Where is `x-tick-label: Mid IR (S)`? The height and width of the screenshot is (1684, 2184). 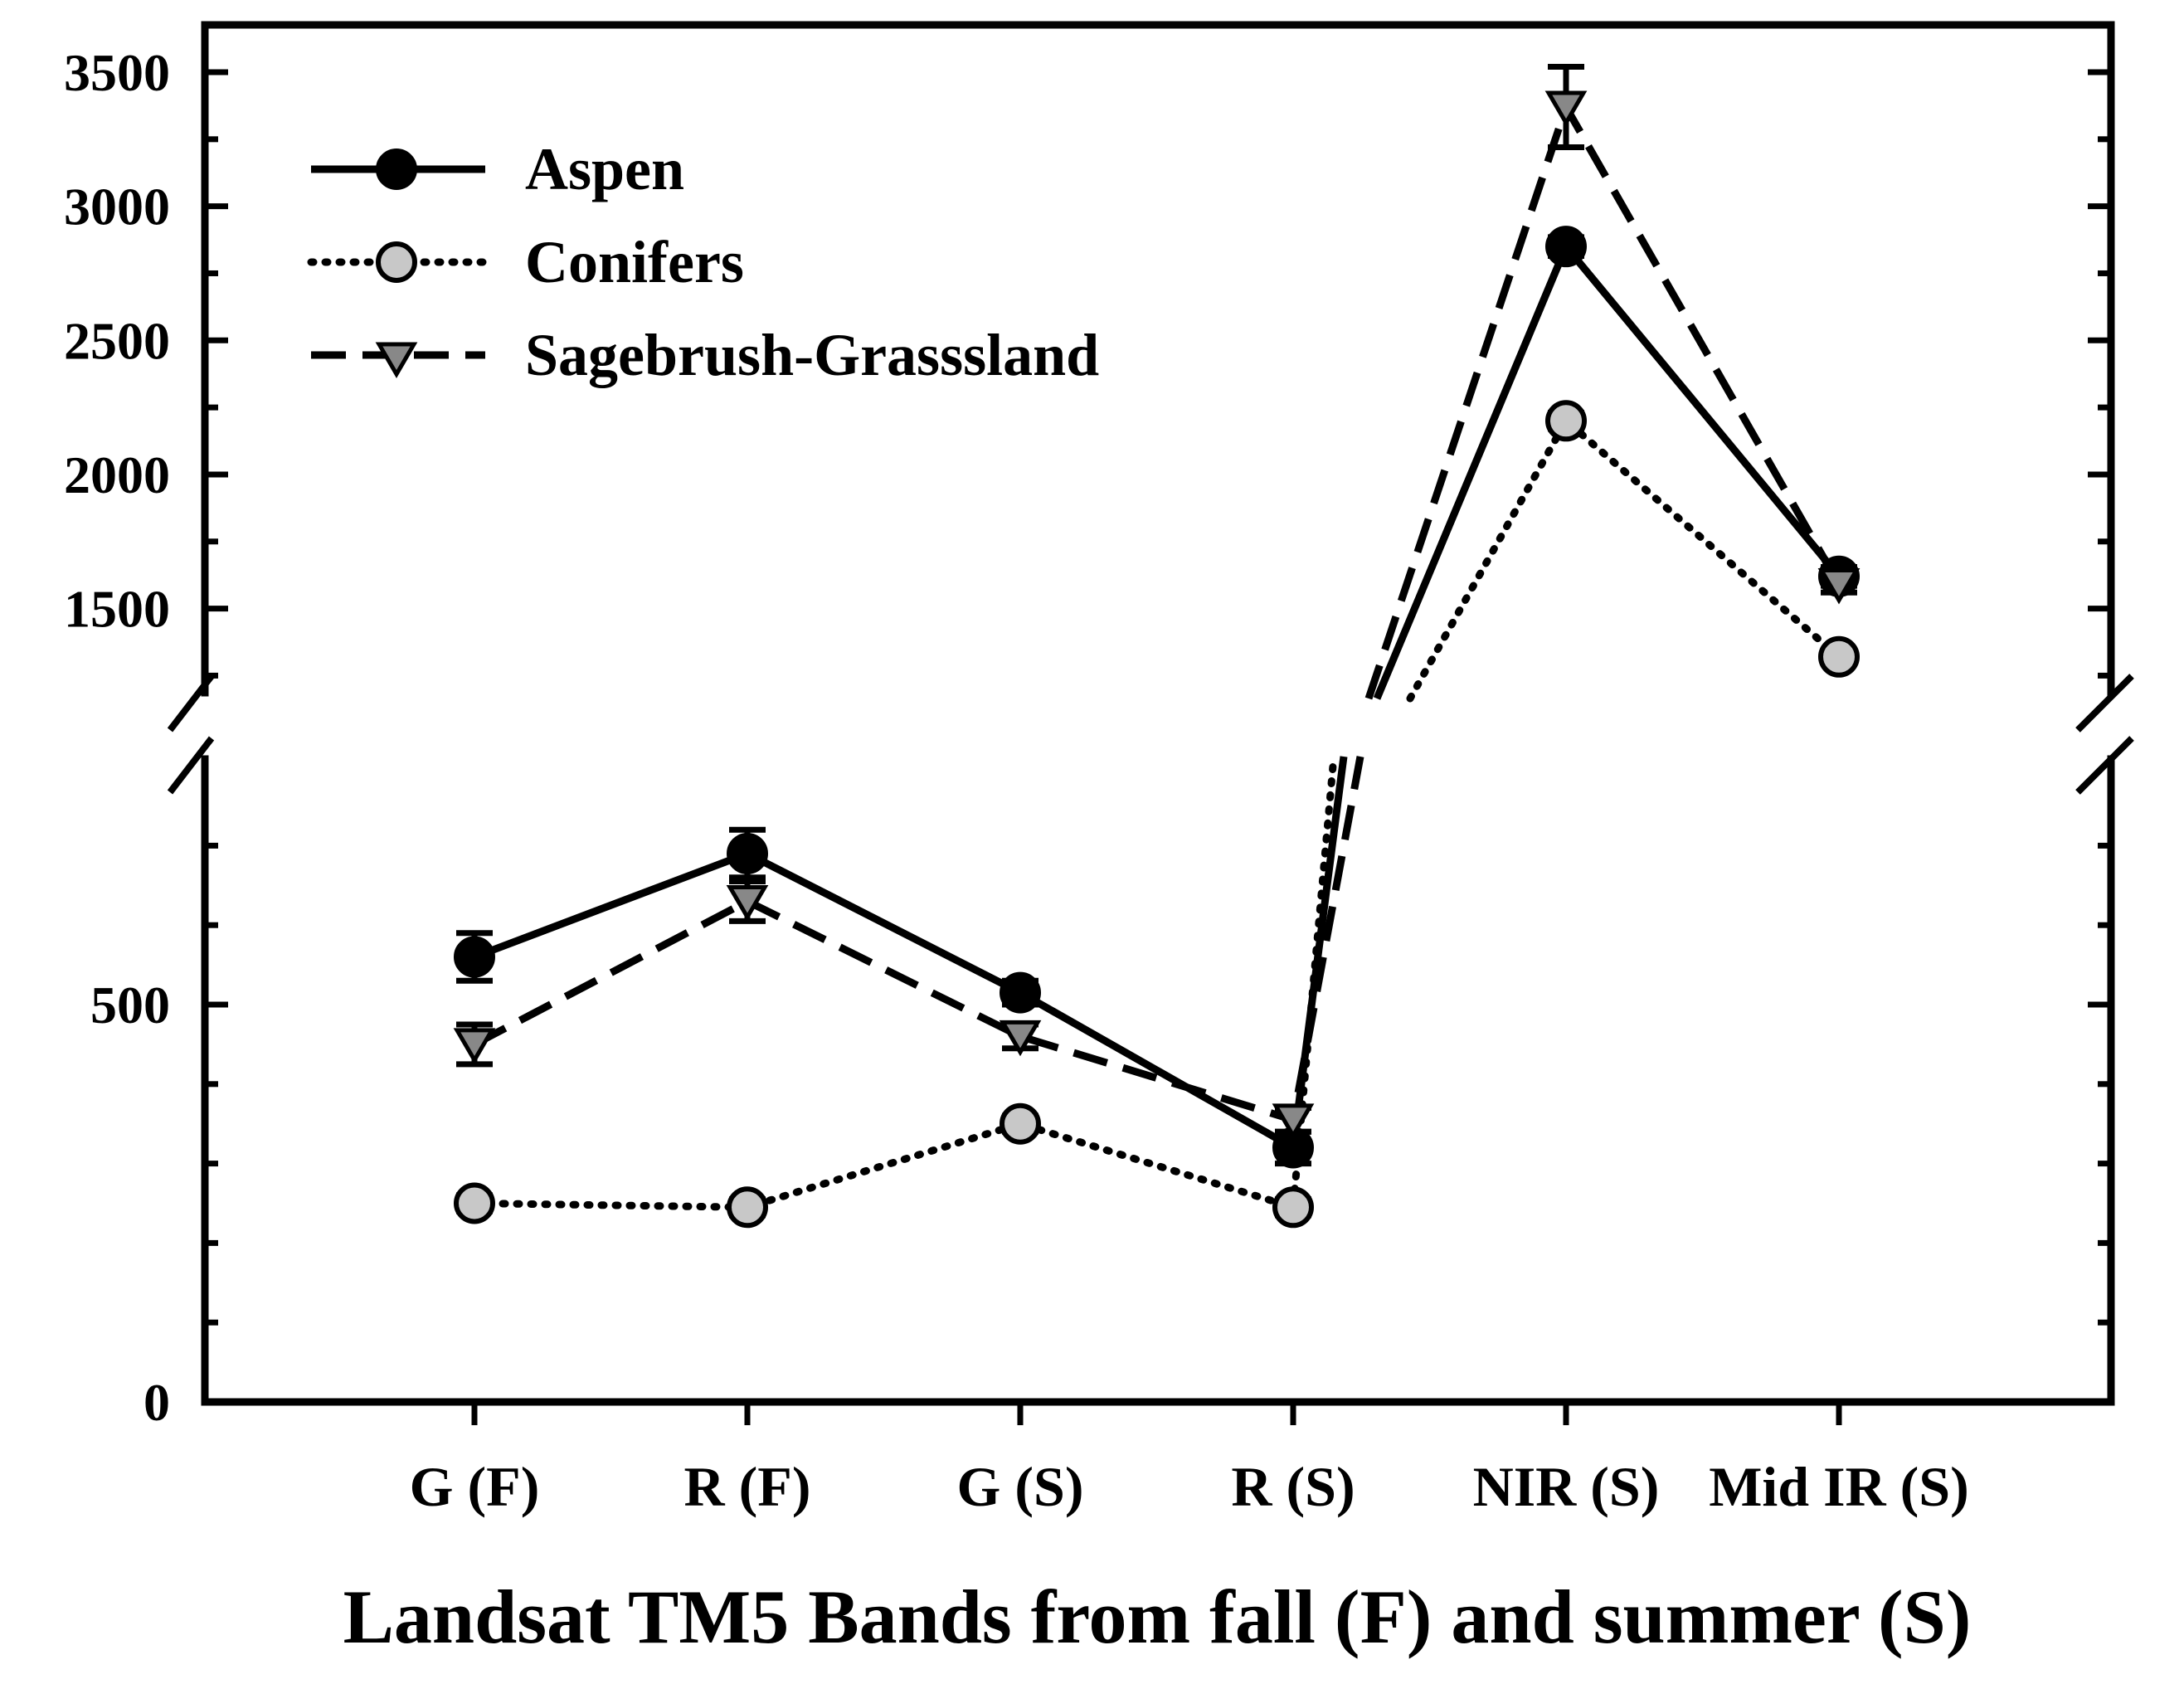
x-tick-label: Mid IR (S) is located at coordinates (1839, 1486).